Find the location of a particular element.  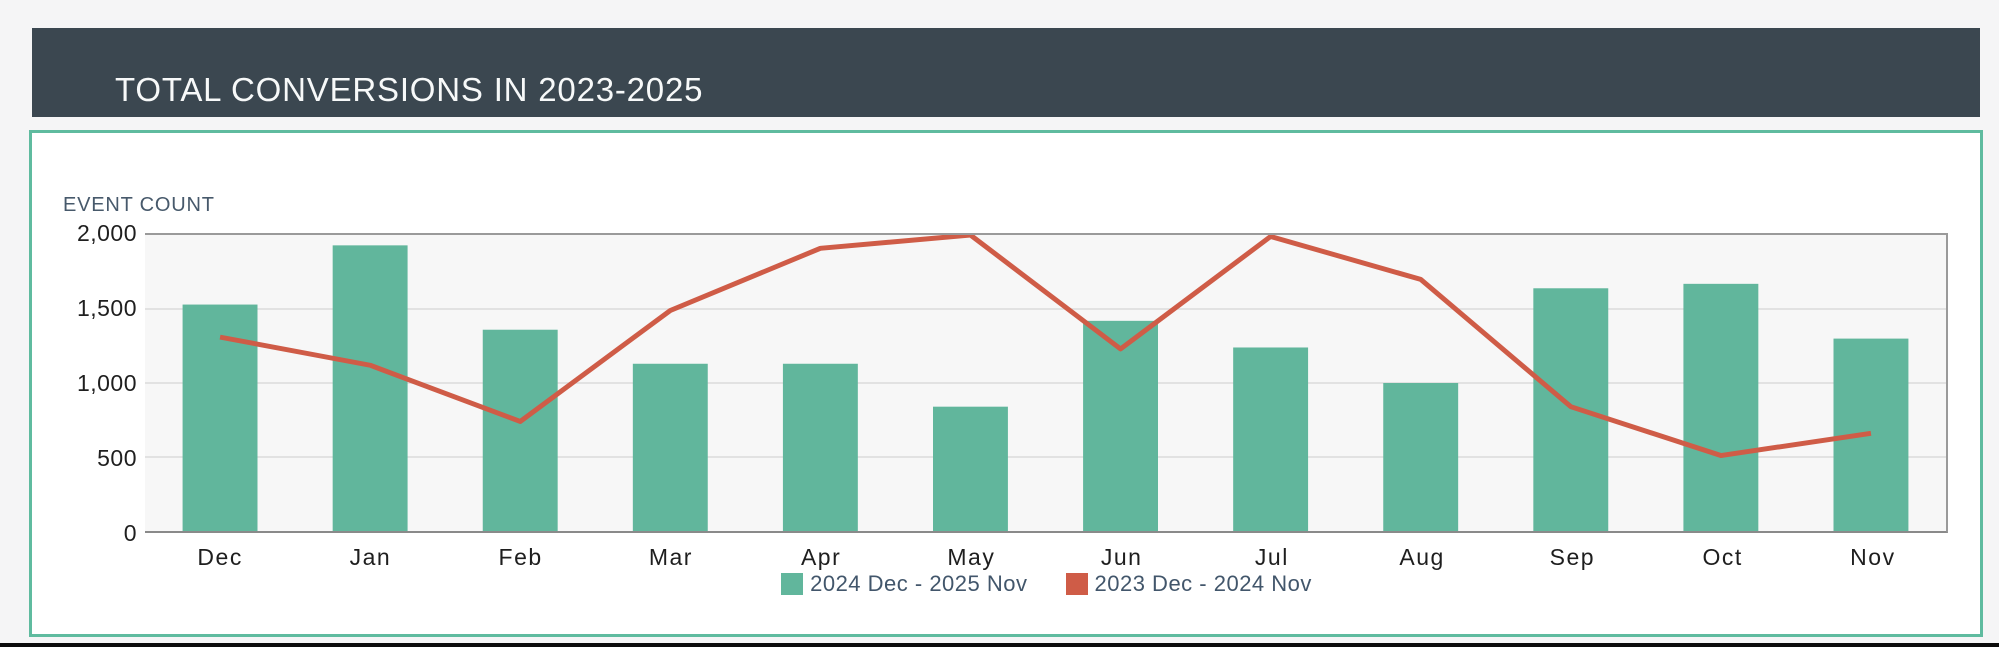

y-tick-label: 500 is located at coordinates (117, 458).